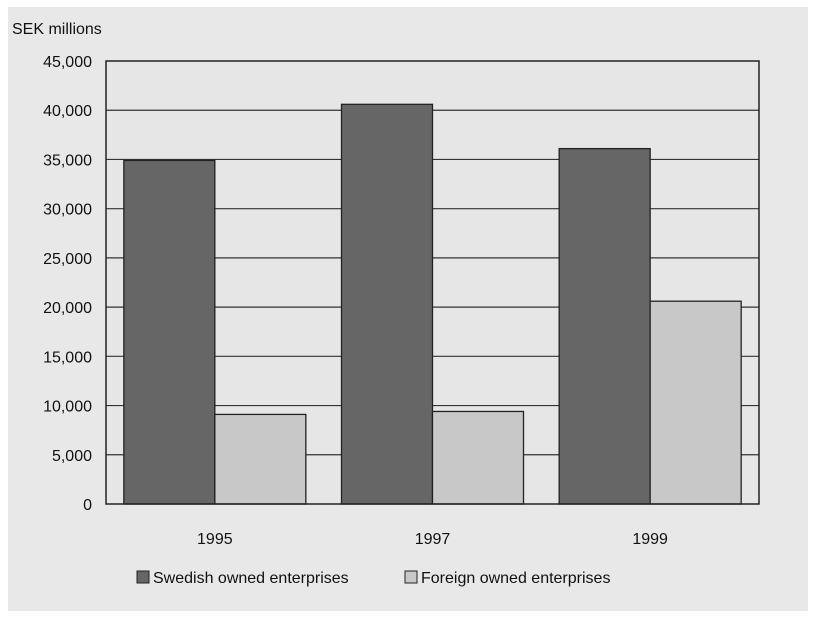 The image size is (816, 623). Describe the element at coordinates (67, 259) in the screenshot. I see `y-tick-label: 25,000` at that location.